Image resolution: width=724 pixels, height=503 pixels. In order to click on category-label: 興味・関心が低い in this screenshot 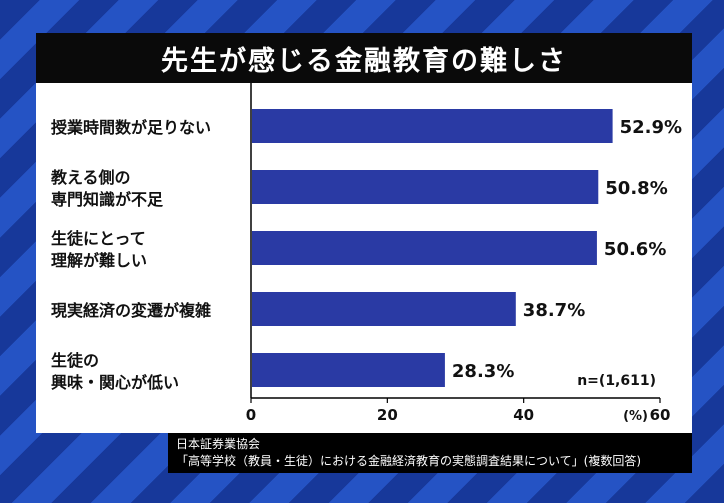, I will do `click(115, 382)`.